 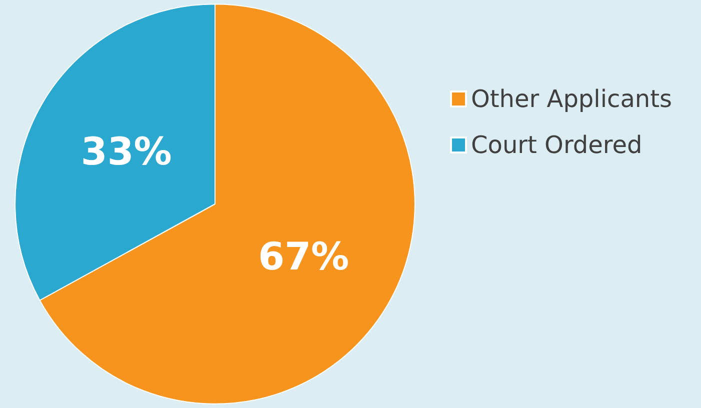 I want to click on data-label: 33%, so click(x=126, y=152).